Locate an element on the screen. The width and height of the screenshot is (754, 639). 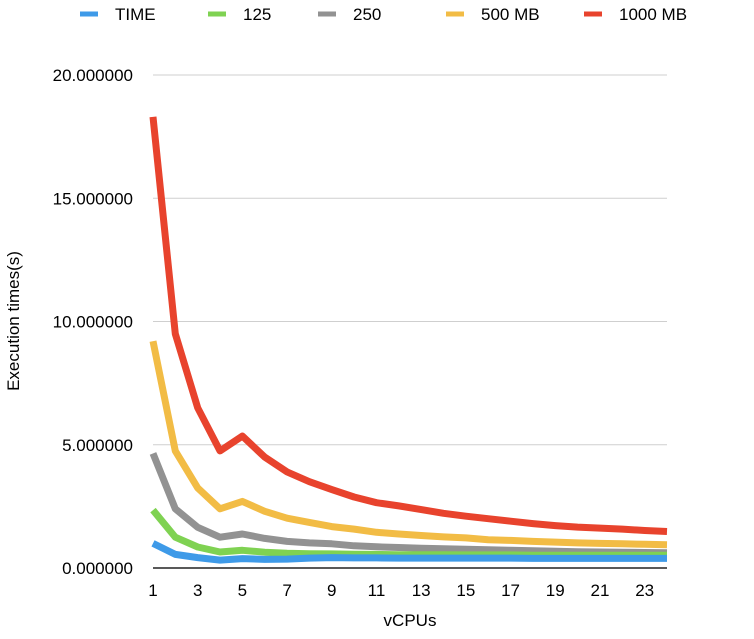
legend: TIME 125 250 500 MB 1000 MB is located at coordinates (383, 14).